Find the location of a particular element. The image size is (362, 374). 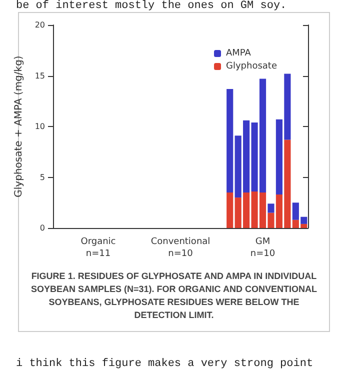

y-axis-title: Glyphosate + AMPA (mg/kg) is located at coordinates (18, 127).